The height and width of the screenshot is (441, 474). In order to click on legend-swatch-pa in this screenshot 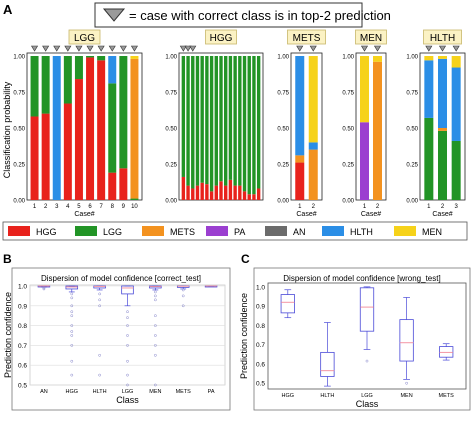, I will do `click(217, 231)`.